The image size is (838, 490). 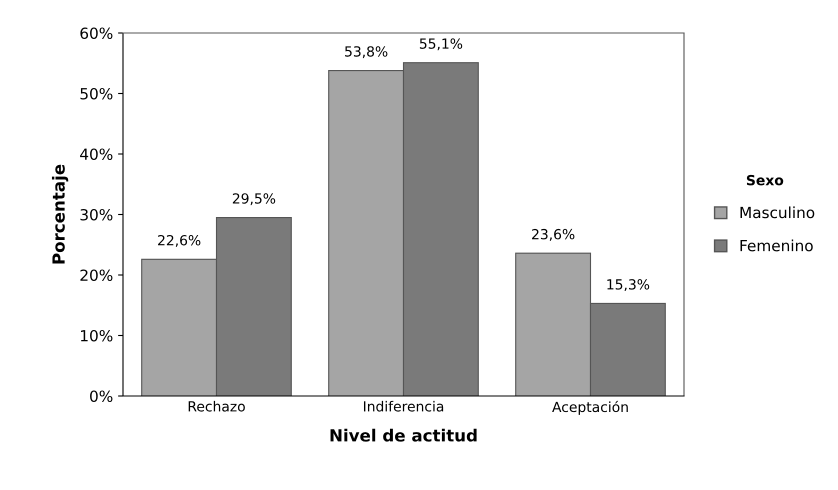 What do you see at coordinates (777, 212) in the screenshot?
I see `legend-label: Masculino` at bounding box center [777, 212].